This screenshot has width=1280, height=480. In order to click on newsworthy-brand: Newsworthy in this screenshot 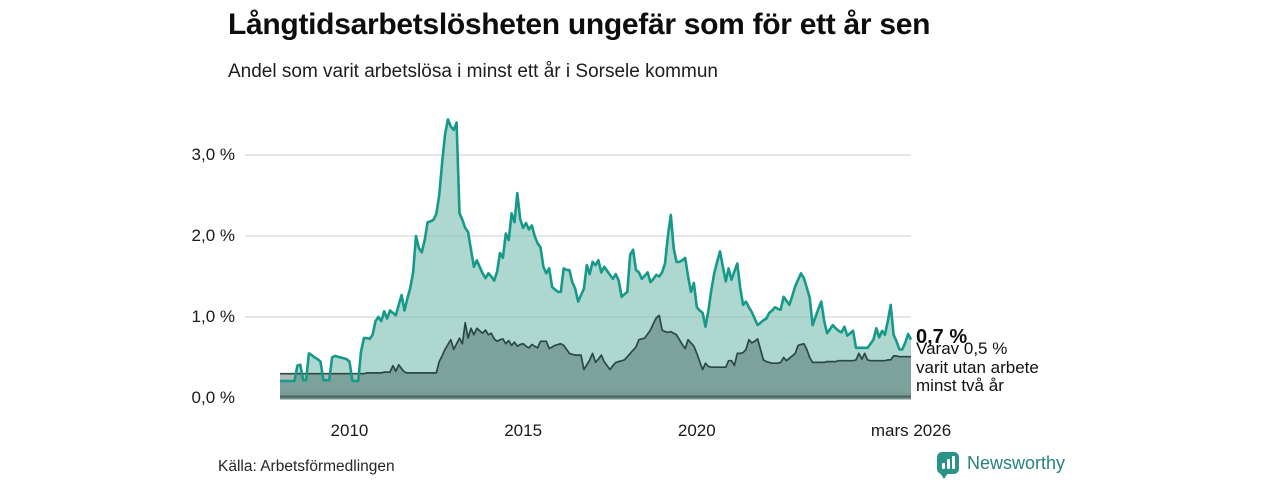, I will do `click(1001, 465)`.